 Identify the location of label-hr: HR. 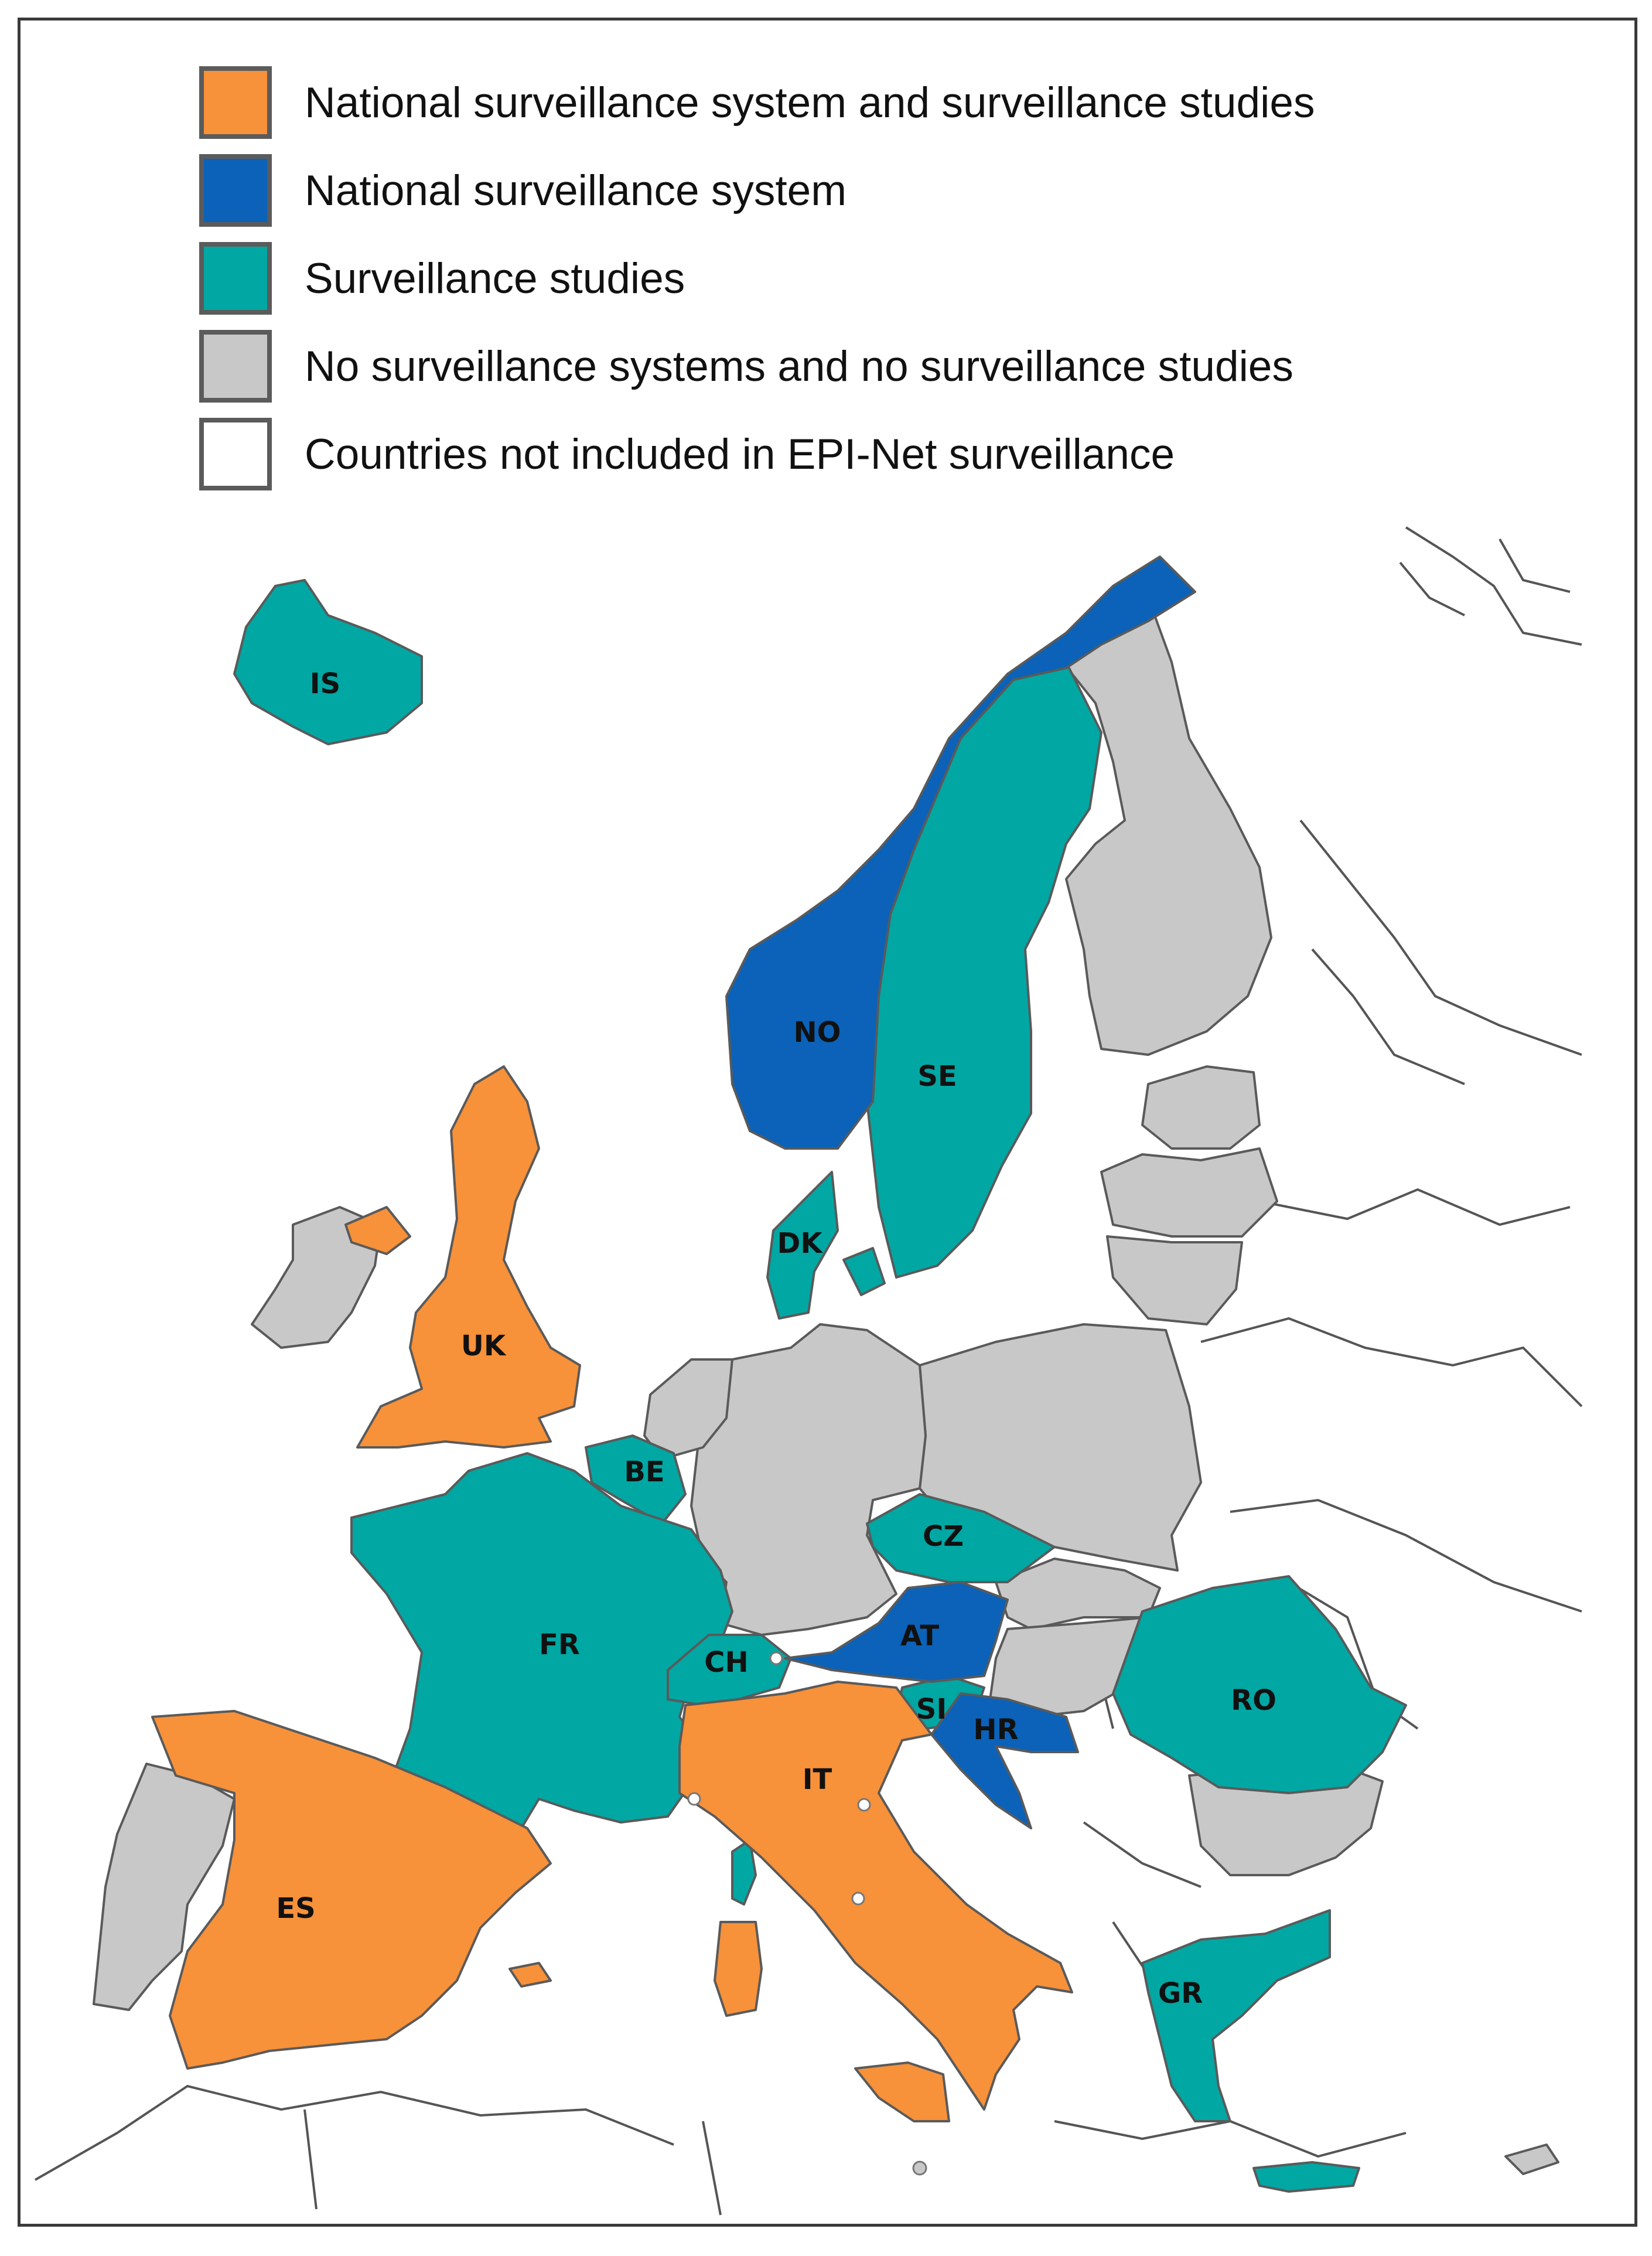
(995, 1729).